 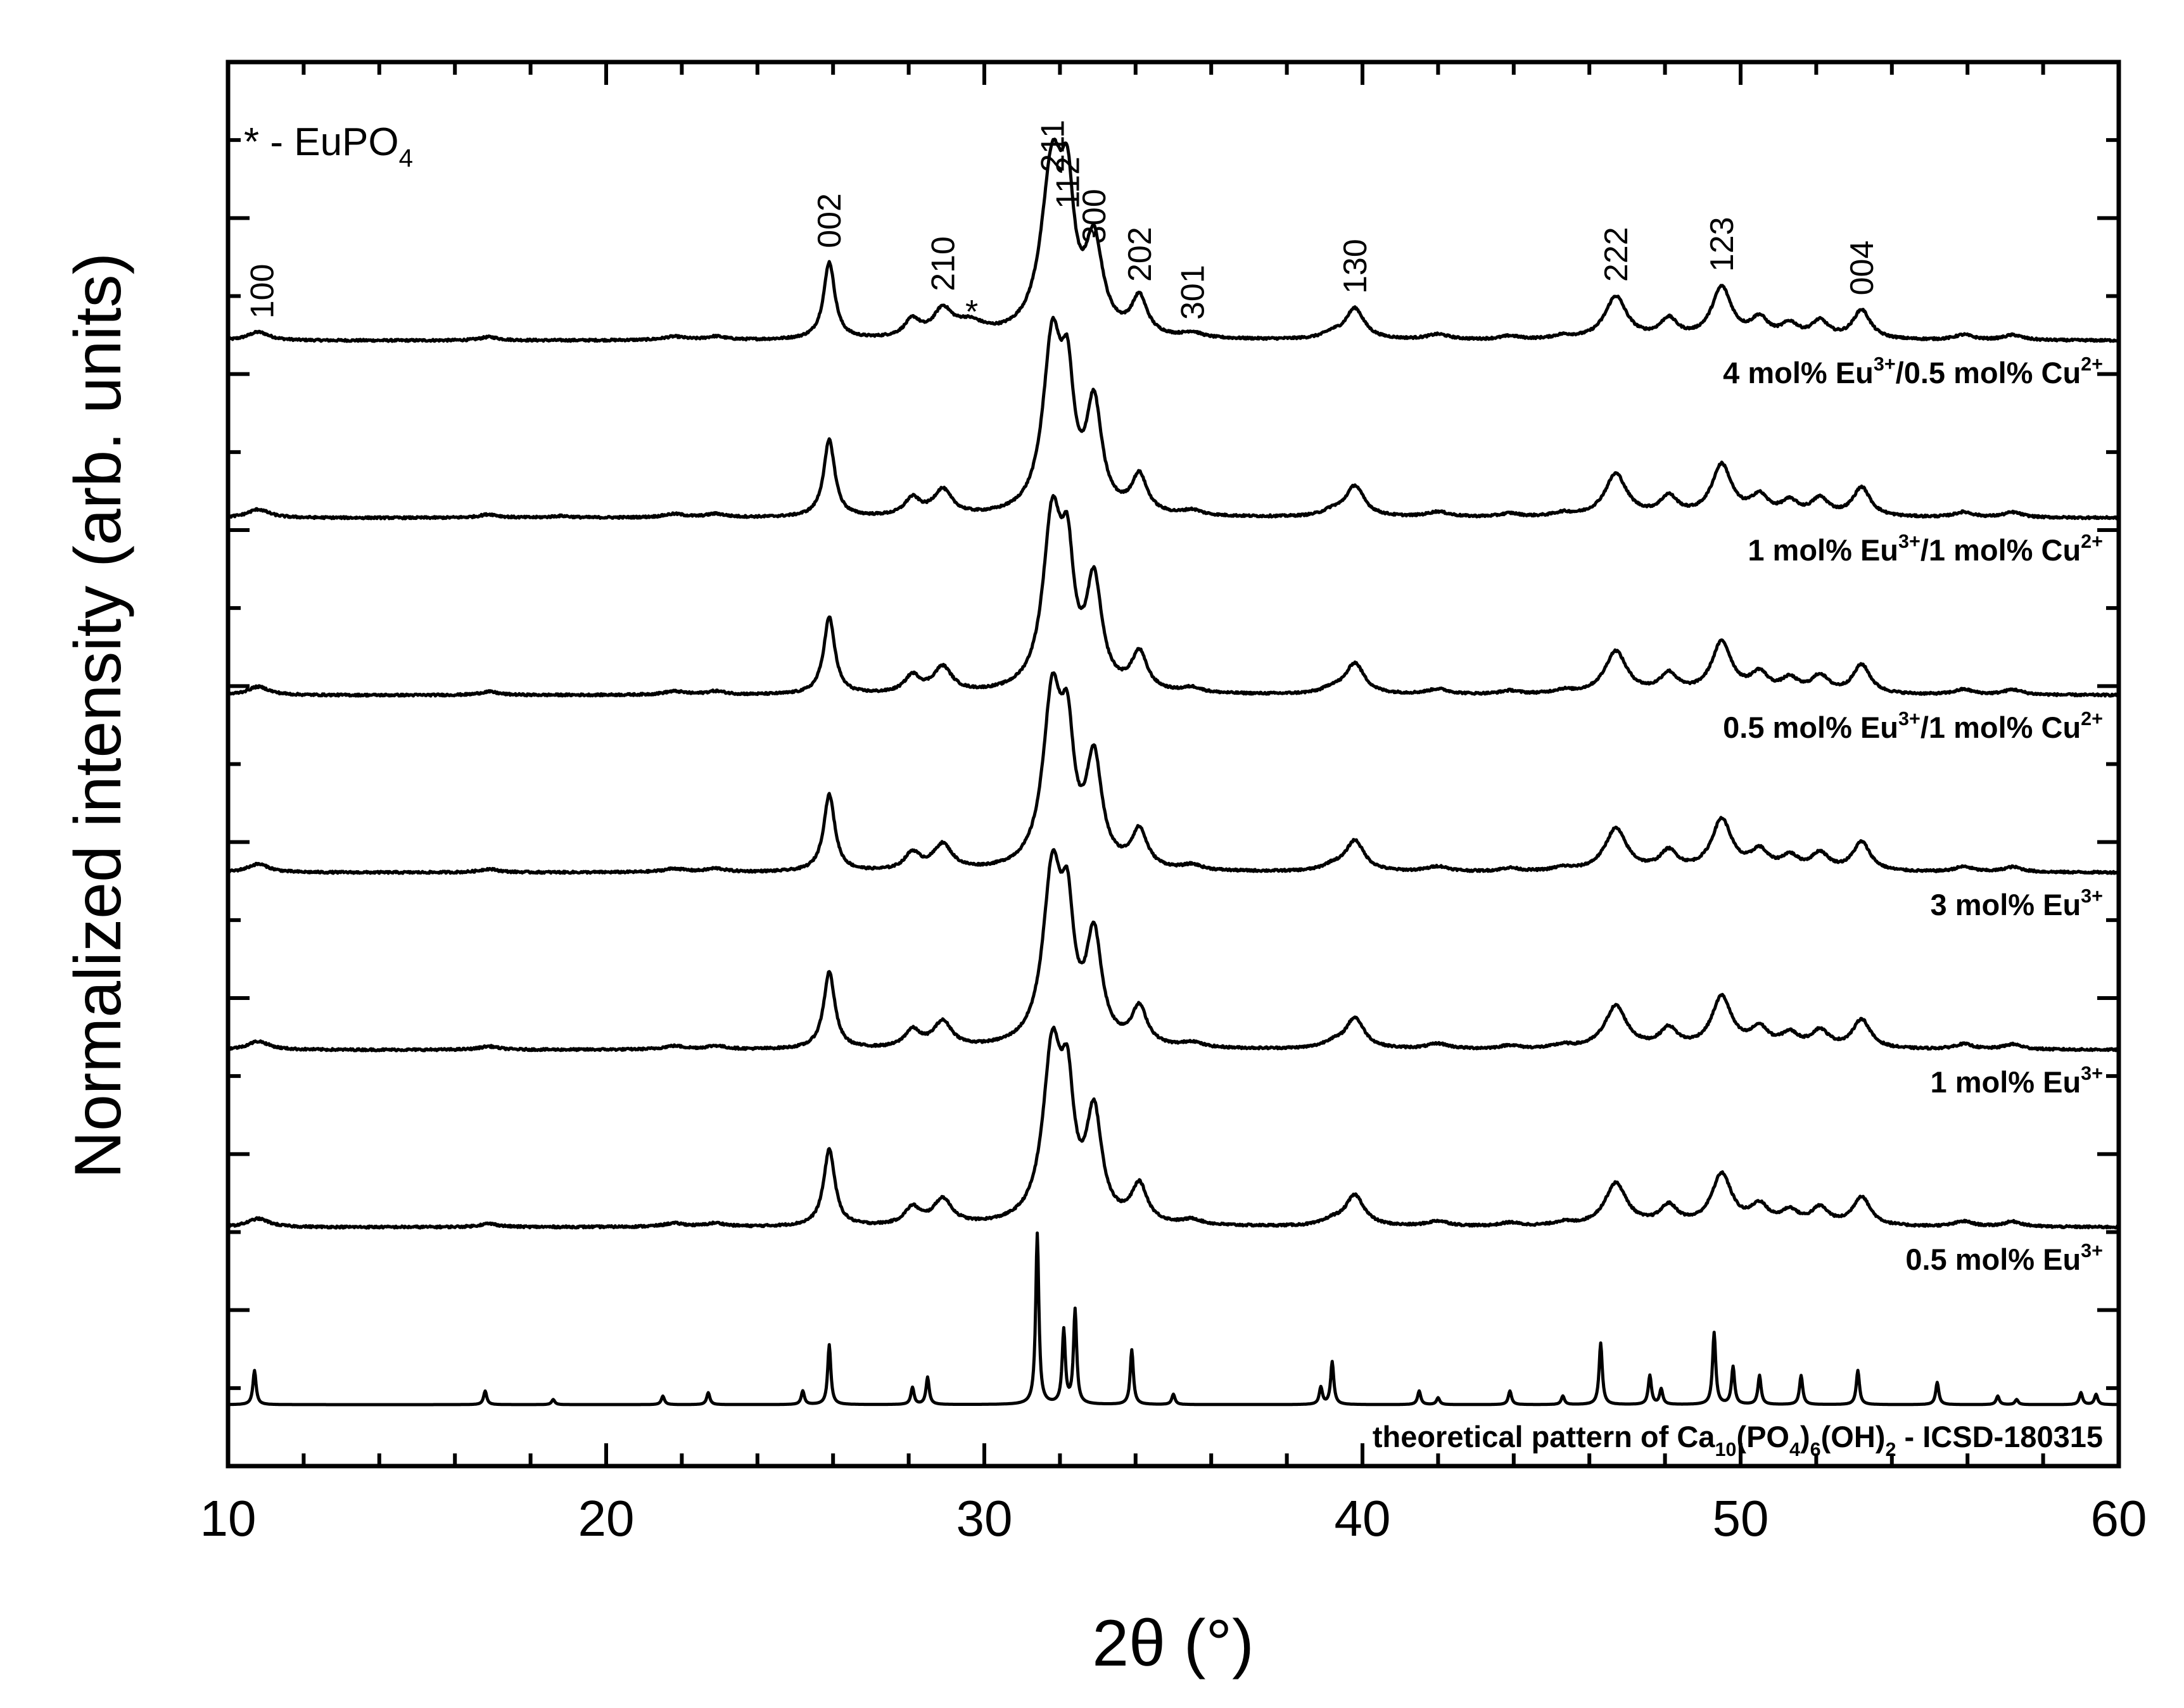 I want to click on series-label-part: /0.5 mol% Cu, so click(x=1988, y=373).